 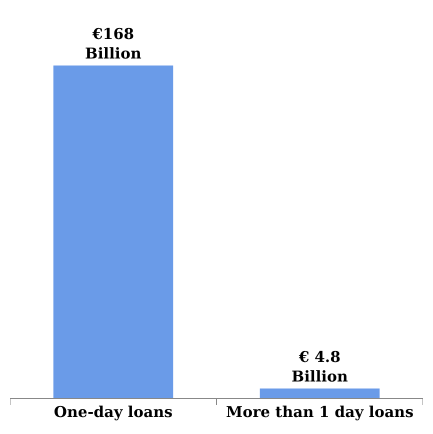 What do you see at coordinates (113, 43) in the screenshot?
I see `data-label: €168 Billion` at bounding box center [113, 43].